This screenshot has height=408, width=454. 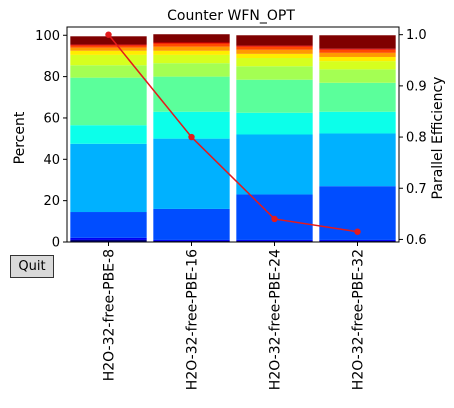 What do you see at coordinates (51, 201) in the screenshot?
I see `y-tick-label: 20` at bounding box center [51, 201].